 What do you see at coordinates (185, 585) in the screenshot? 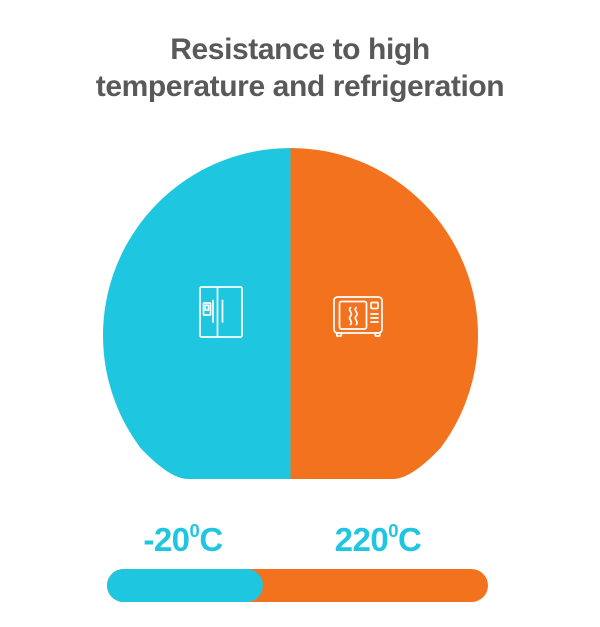
I see `cold-scale-segment` at bounding box center [185, 585].